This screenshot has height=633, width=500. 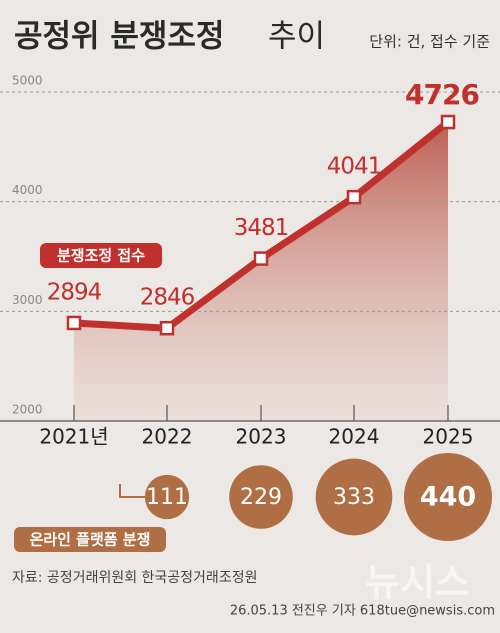 I want to click on x-tick-label: 2025, so click(x=448, y=437).